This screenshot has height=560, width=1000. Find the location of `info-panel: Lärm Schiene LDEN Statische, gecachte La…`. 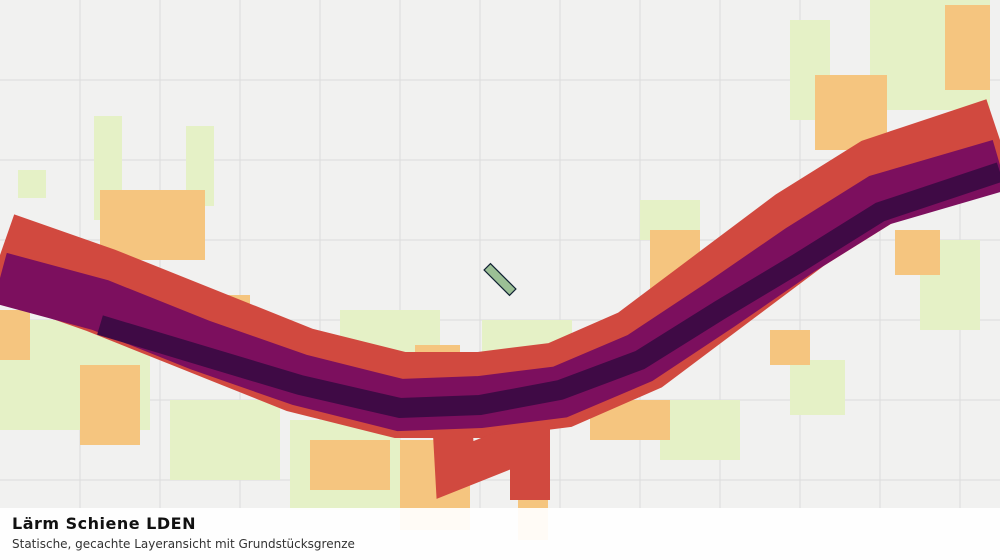

info-panel: Lärm Schiene LDEN Statische, gecachte La… is located at coordinates (500, 534).